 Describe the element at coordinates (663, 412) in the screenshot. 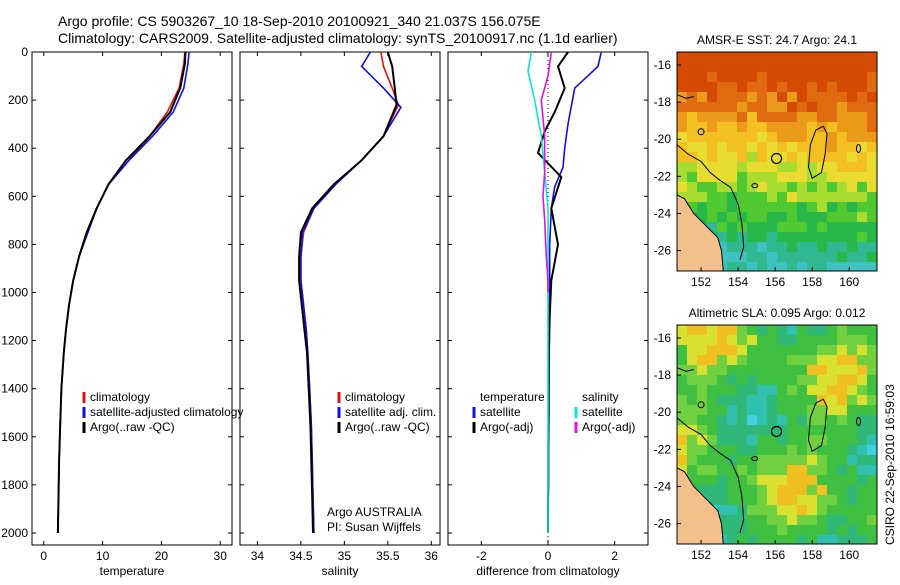

I see `map-lat-label: -20` at that location.